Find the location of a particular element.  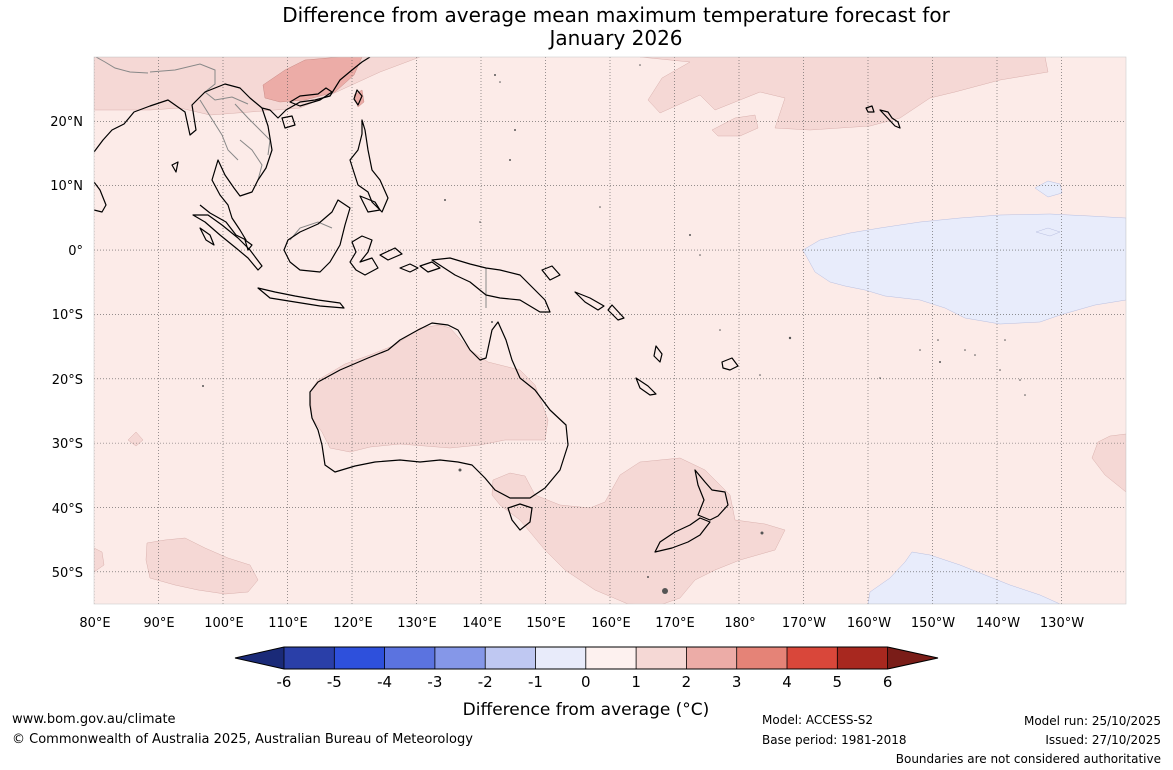

lon-tick: 170°E is located at coordinates (675, 623).